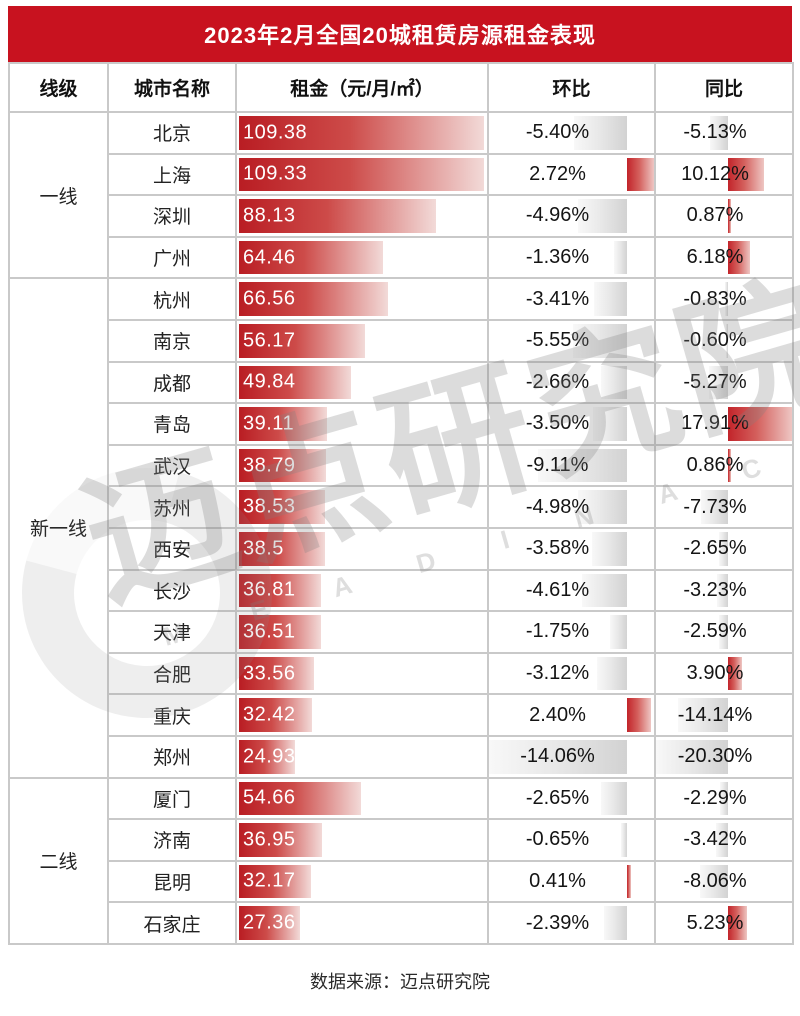 The width and height of the screenshot is (800, 1016). Describe the element at coordinates (715, 548) in the screenshot. I see `yoy-value: -2.65%` at that location.